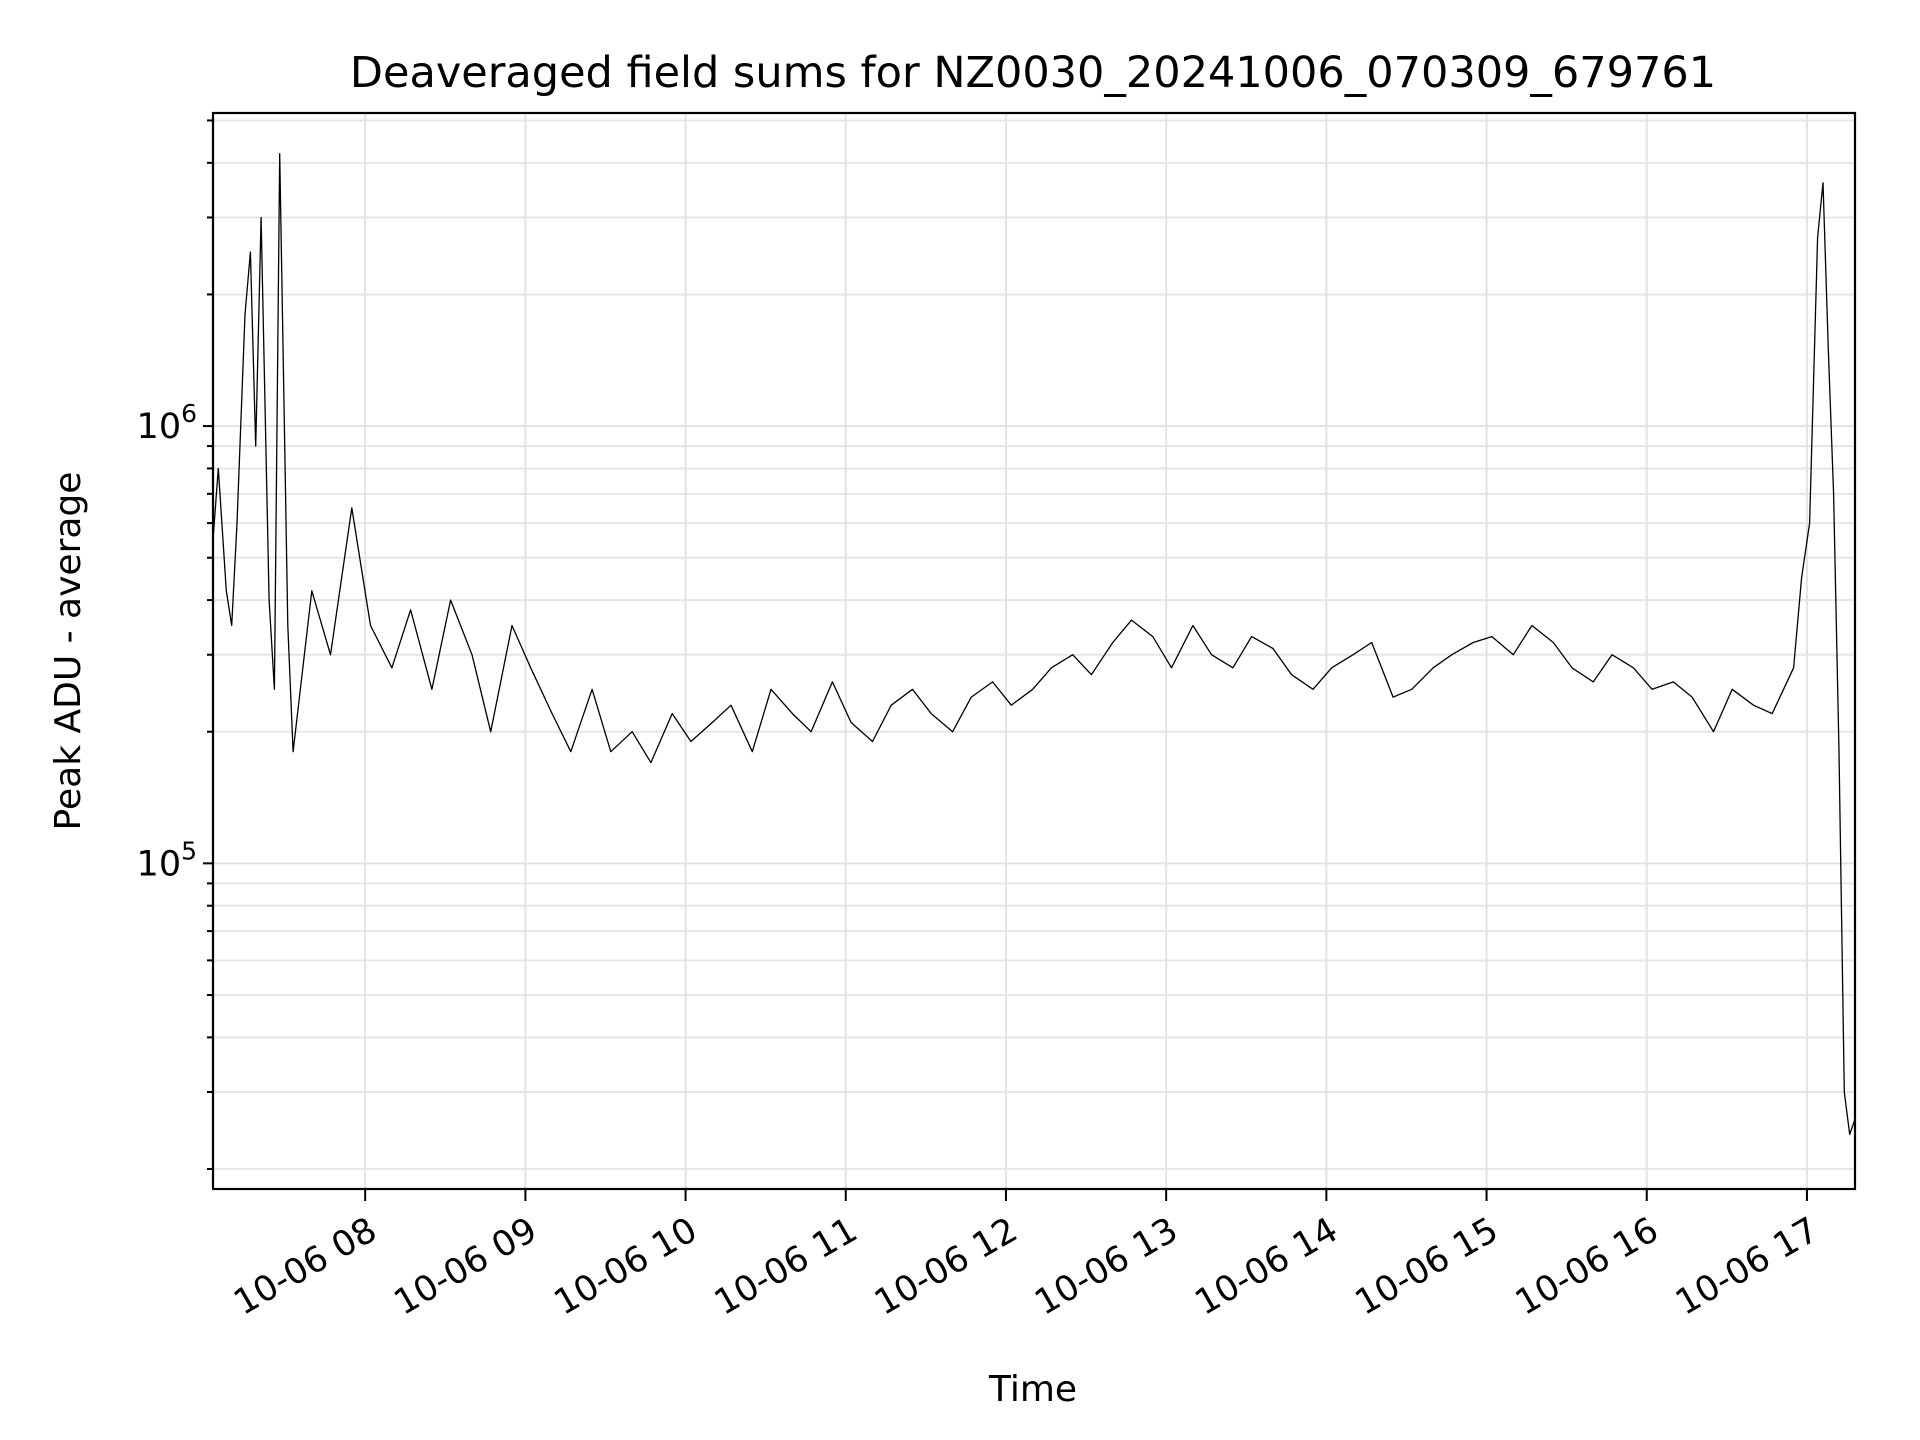 Image resolution: width=1920 pixels, height=1440 pixels. I want to click on x-tick-label: 10-06 17, so click(1747, 1266).